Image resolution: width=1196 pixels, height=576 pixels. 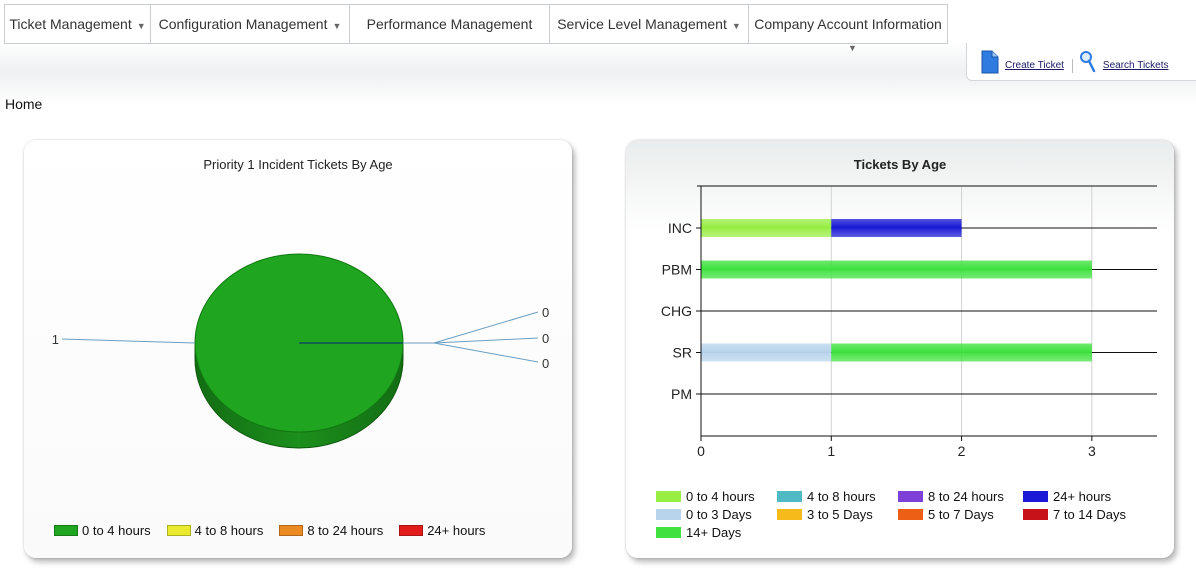 I want to click on create-ticket-label: Create Ticket, so click(x=1034, y=65).